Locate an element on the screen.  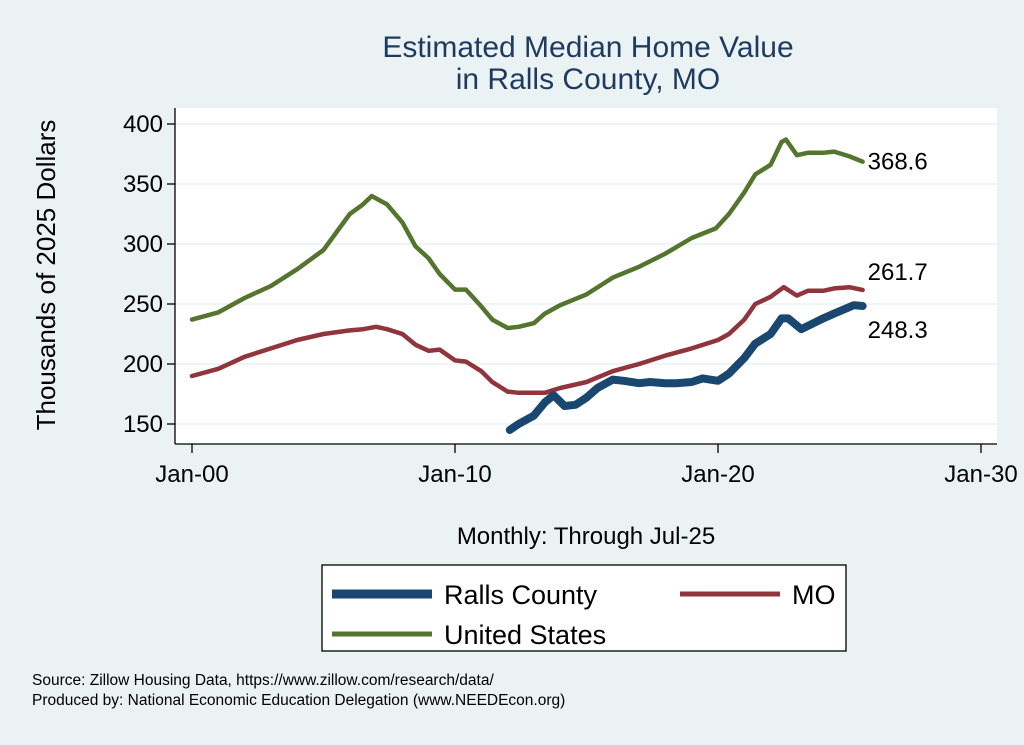
y-tick-label: 150 is located at coordinates (143, 424).